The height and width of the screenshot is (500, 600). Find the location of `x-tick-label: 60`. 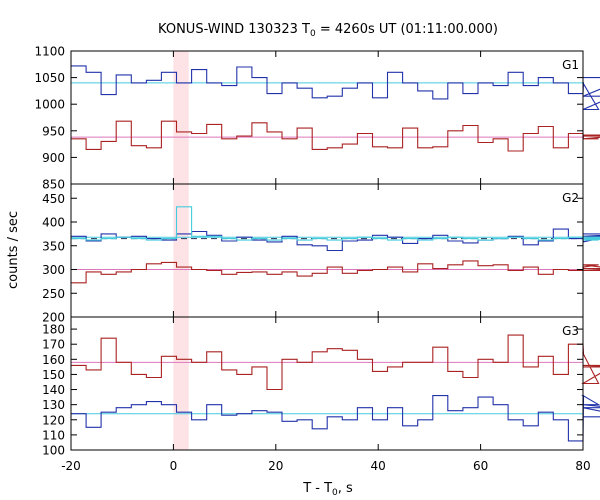

x-tick-label: 60 is located at coordinates (480, 466).